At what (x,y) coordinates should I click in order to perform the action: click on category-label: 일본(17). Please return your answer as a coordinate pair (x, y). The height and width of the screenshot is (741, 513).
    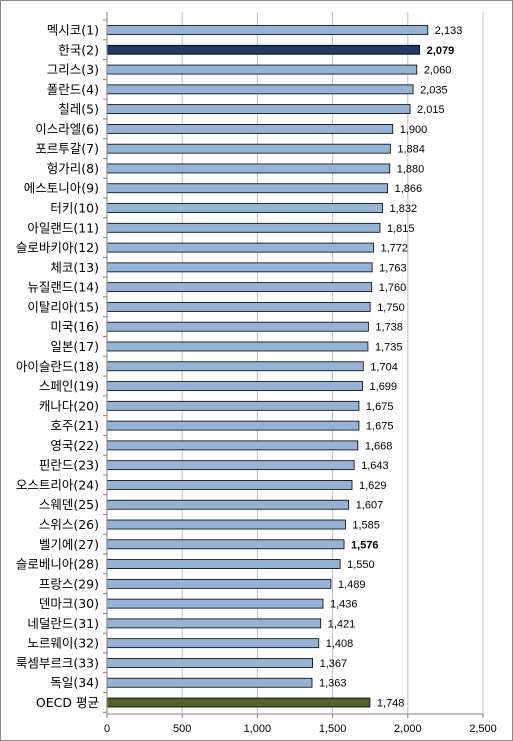
    Looking at the image, I should click on (74, 346).